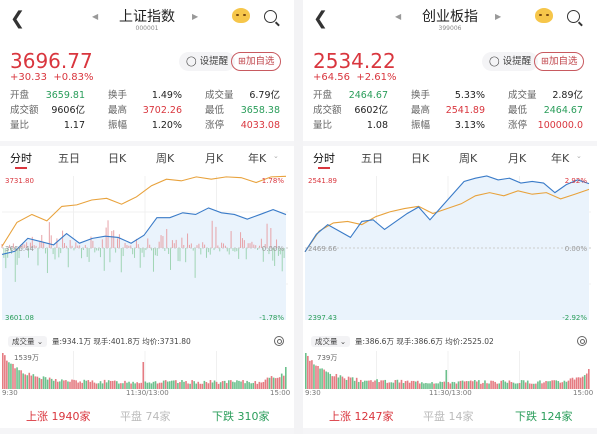  I want to click on decline-label: 下跌, so click(526, 416).